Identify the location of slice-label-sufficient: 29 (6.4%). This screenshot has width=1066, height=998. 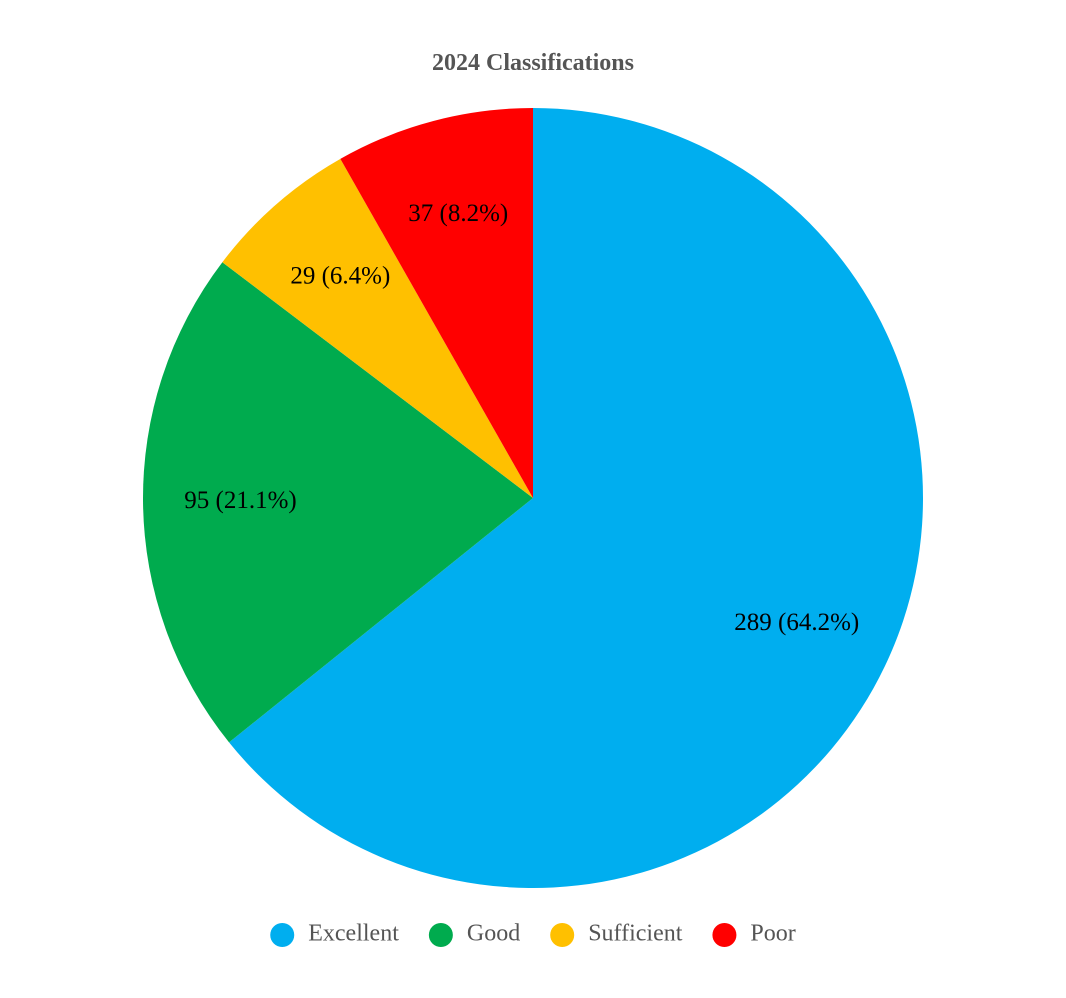
(340, 276).